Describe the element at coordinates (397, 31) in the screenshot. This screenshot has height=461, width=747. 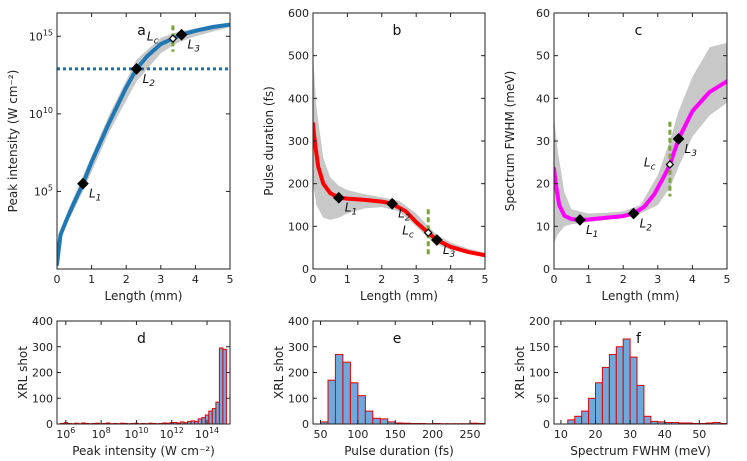
I see `panel-letter-b: b` at that location.